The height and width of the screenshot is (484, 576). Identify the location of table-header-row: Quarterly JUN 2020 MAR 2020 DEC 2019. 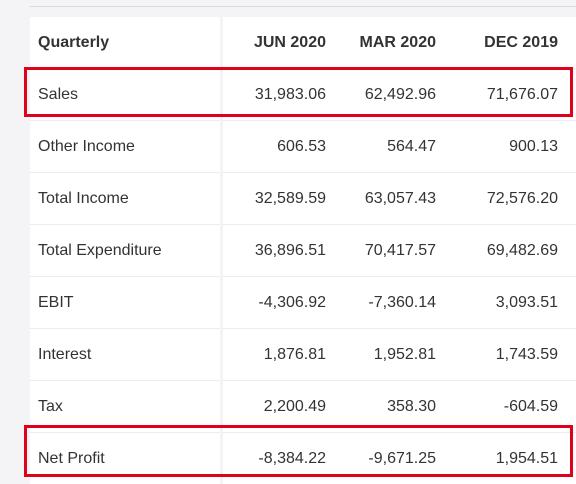
(303, 43).